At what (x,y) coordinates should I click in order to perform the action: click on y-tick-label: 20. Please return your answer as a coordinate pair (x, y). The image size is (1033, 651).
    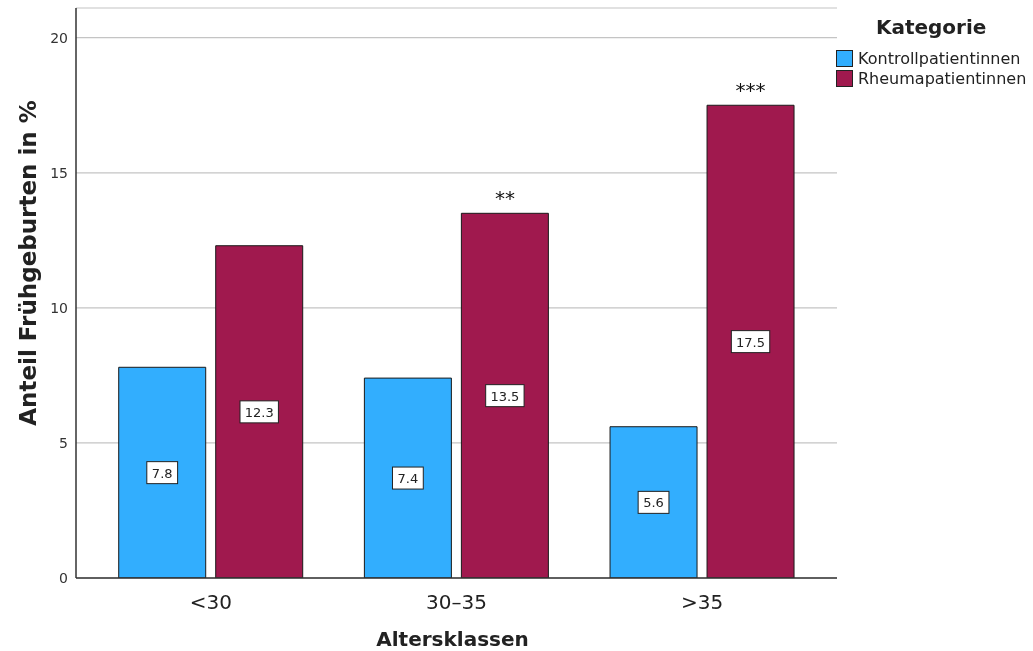
    Looking at the image, I should click on (59, 37).